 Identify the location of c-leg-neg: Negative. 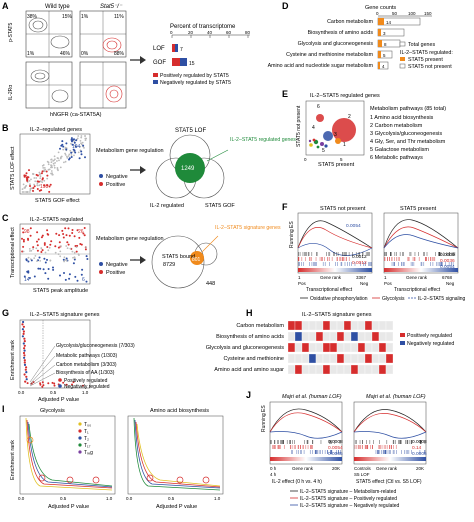
(117, 265).